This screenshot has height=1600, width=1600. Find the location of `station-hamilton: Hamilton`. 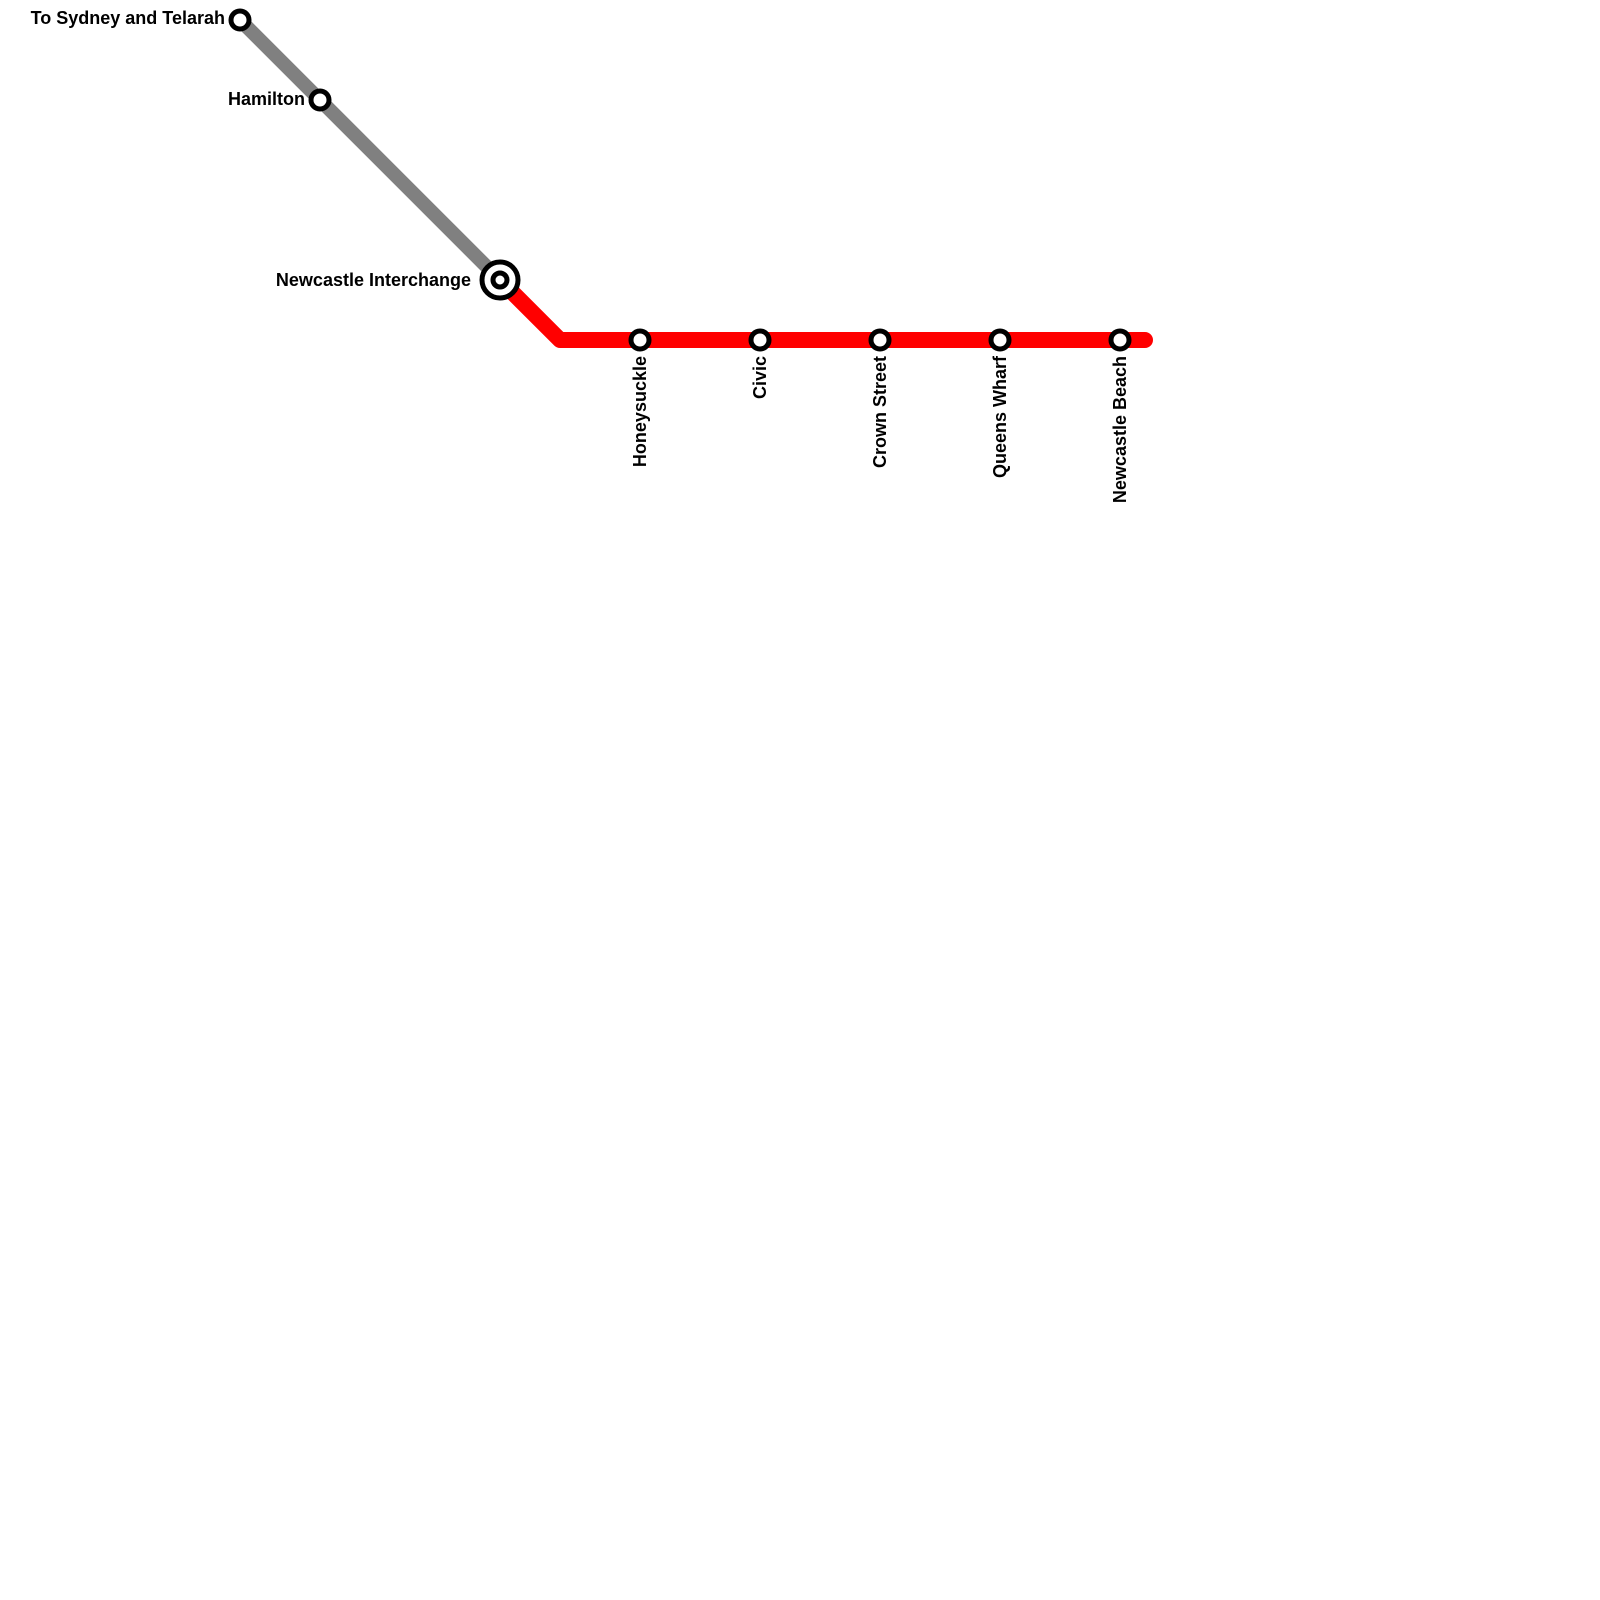

station-hamilton: Hamilton is located at coordinates (280, 100).